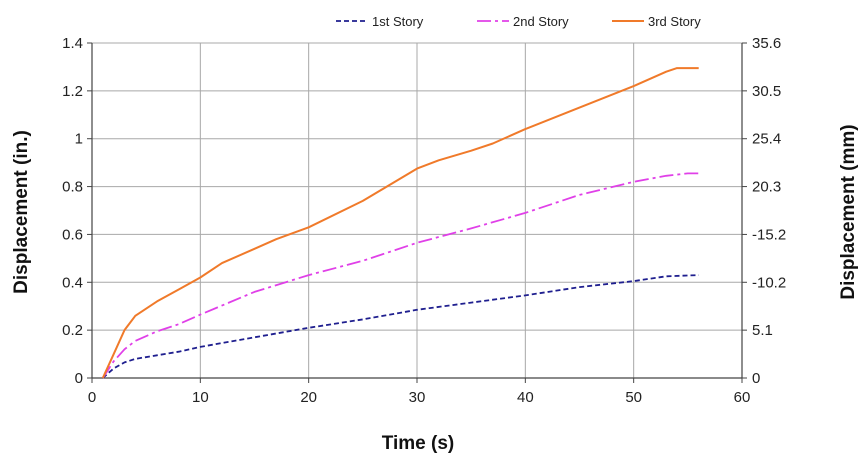 The image size is (861, 454). Describe the element at coordinates (72, 234) in the screenshot. I see `y-tick-label-left: 0.6` at that location.